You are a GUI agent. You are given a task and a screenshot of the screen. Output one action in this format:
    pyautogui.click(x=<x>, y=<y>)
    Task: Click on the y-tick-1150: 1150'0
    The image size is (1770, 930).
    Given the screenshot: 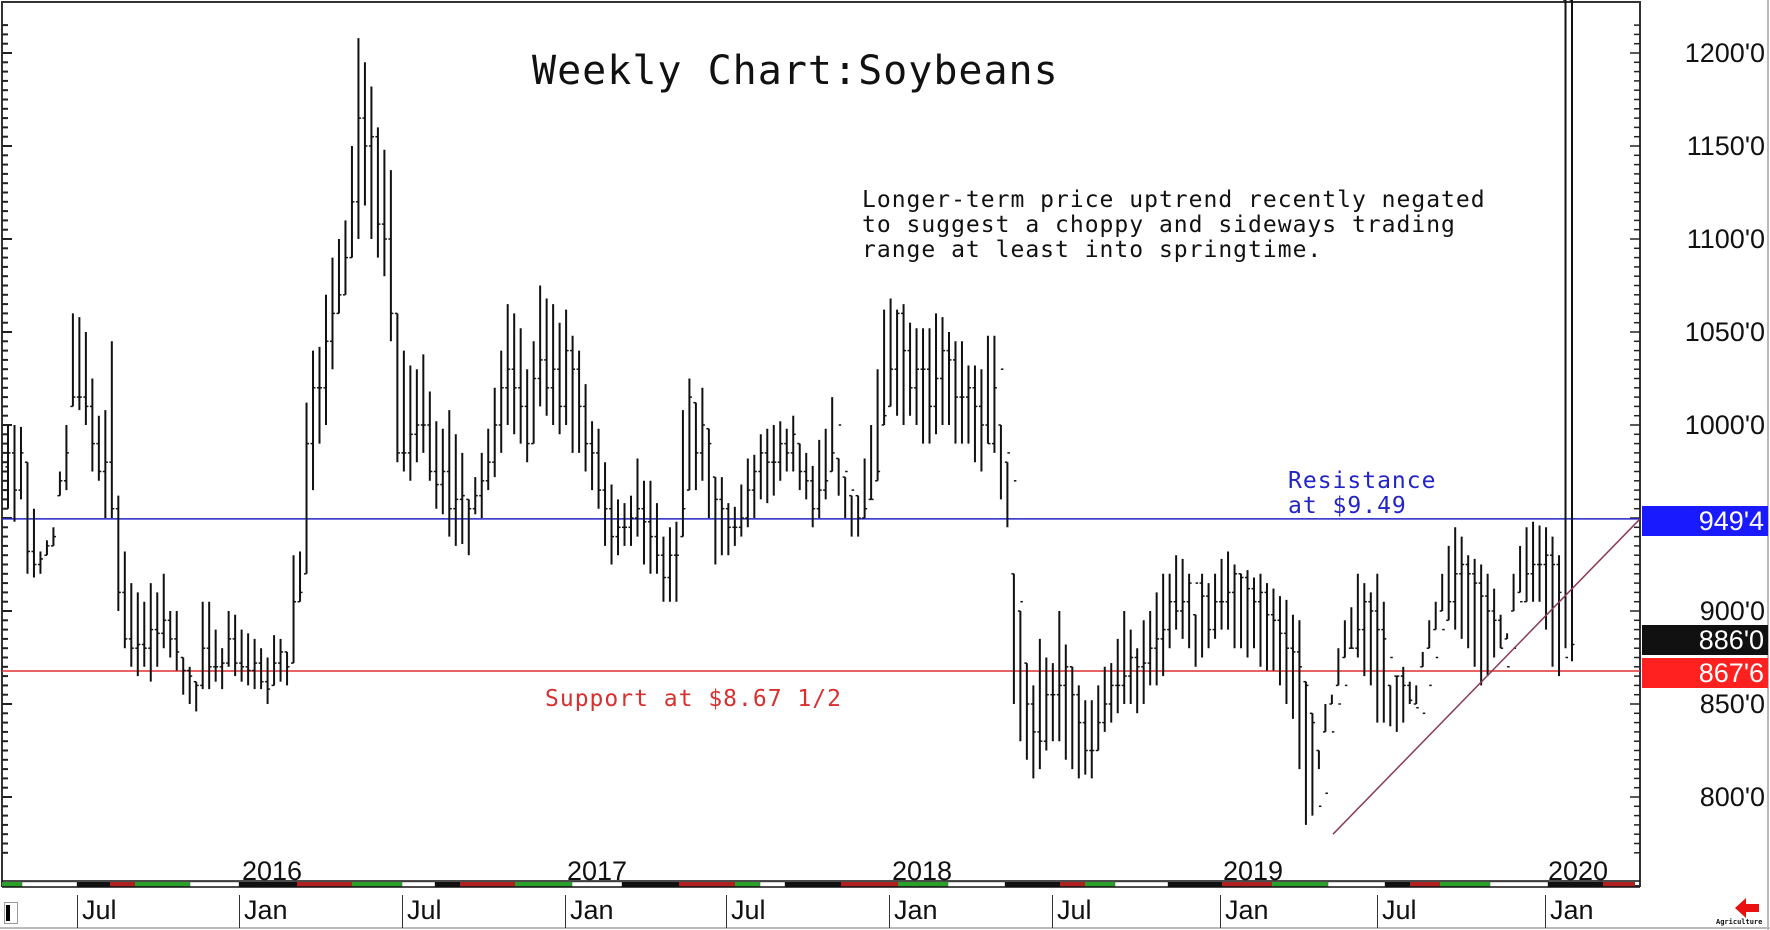 What is the action you would take?
    pyautogui.click(x=1725, y=146)
    